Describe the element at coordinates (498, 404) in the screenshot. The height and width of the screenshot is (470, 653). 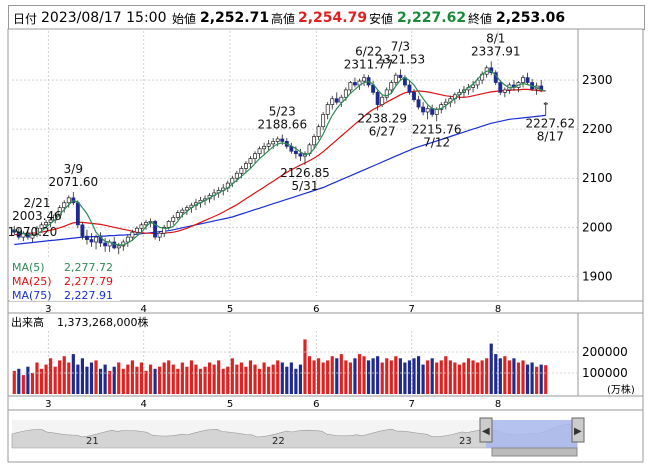
I see `volume-month-label: 8` at that location.